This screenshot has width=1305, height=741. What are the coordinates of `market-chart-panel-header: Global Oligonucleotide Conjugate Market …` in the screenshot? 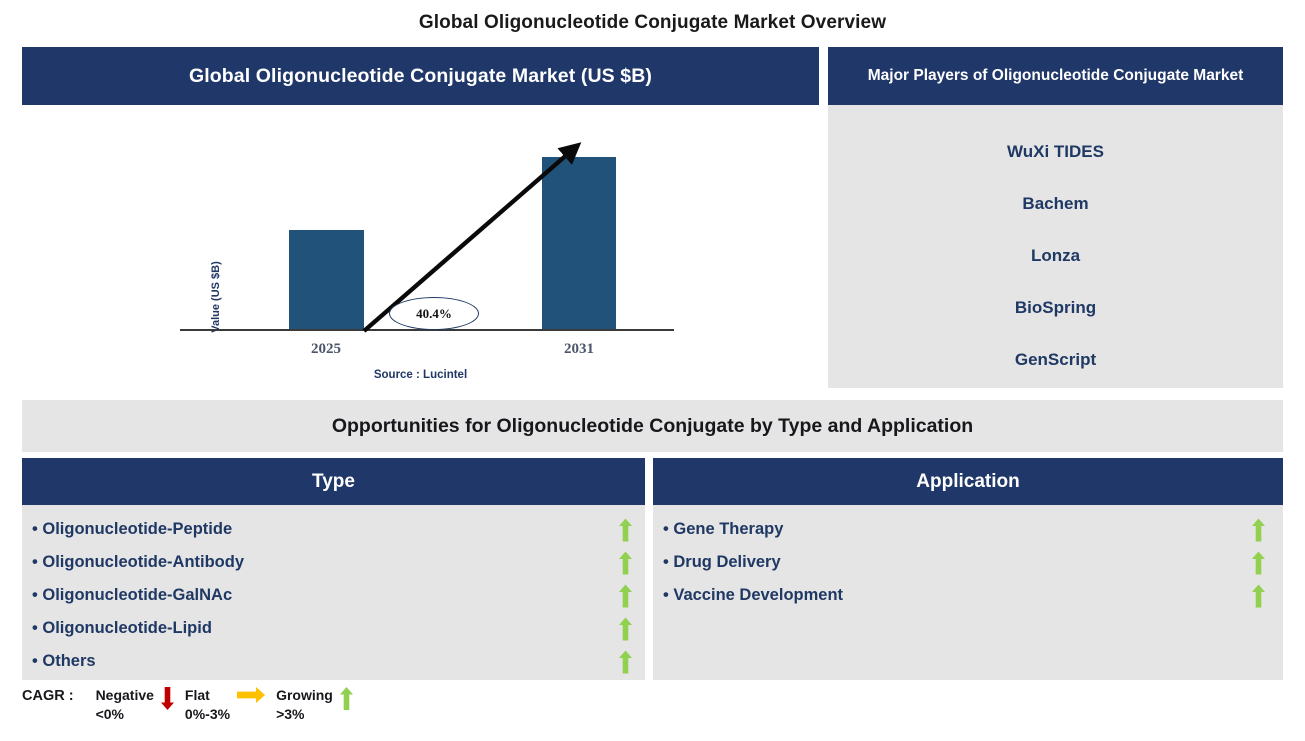 It's located at (420, 76).